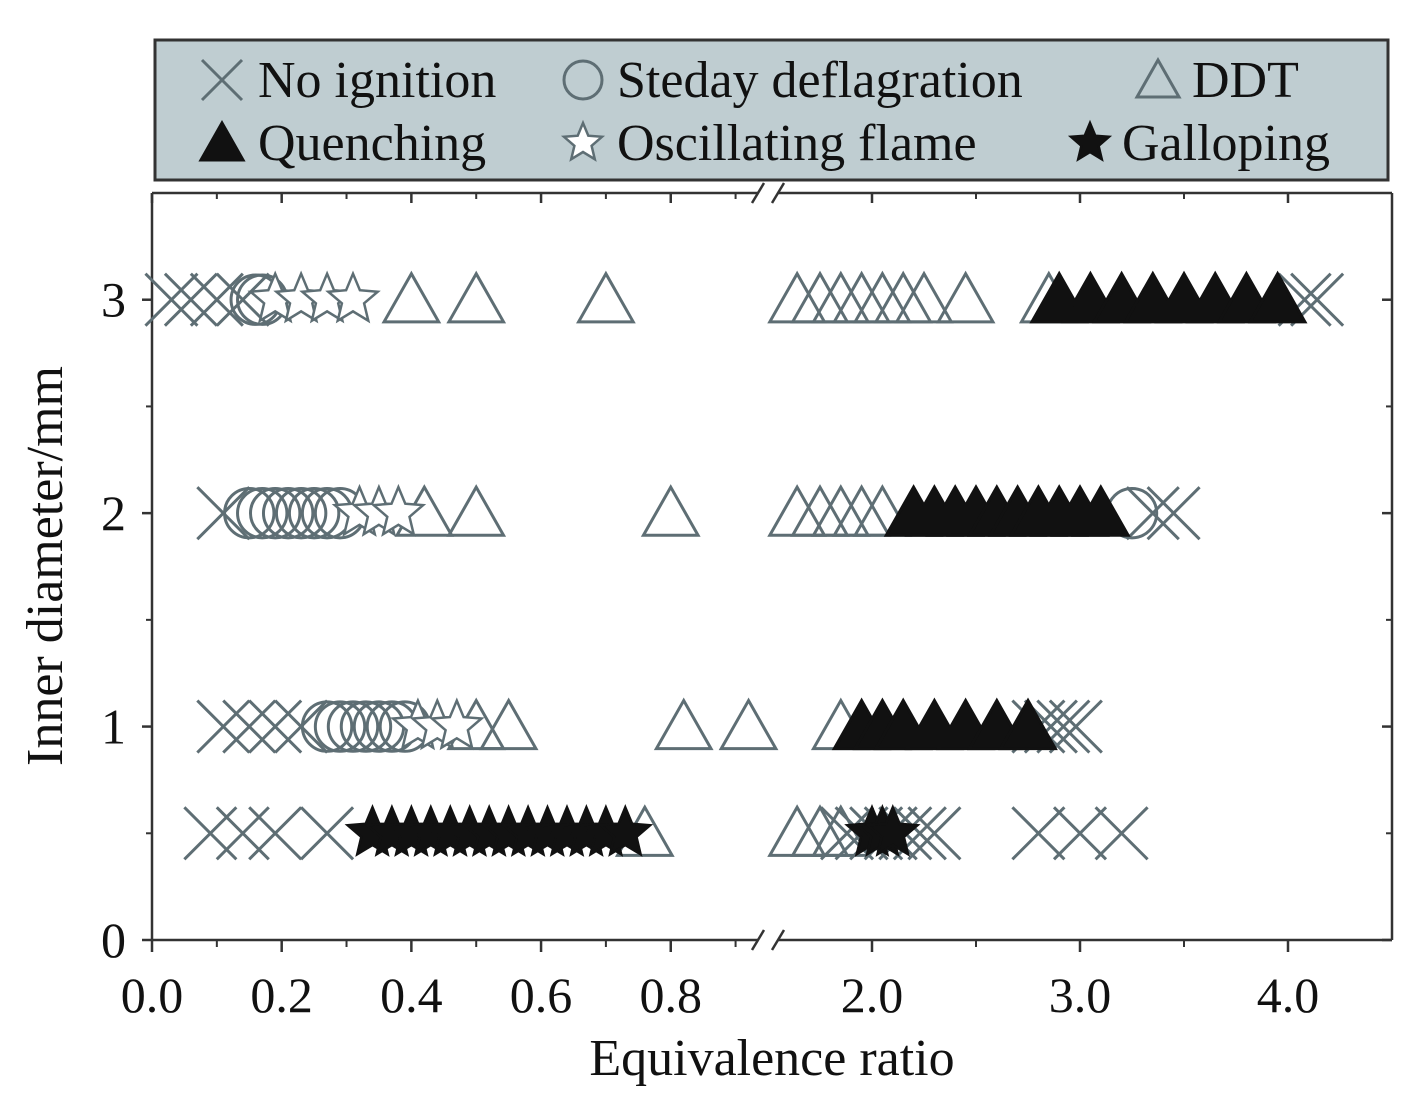  What do you see at coordinates (411, 995) in the screenshot?
I see `x-tick-label: 0.4` at bounding box center [411, 995].